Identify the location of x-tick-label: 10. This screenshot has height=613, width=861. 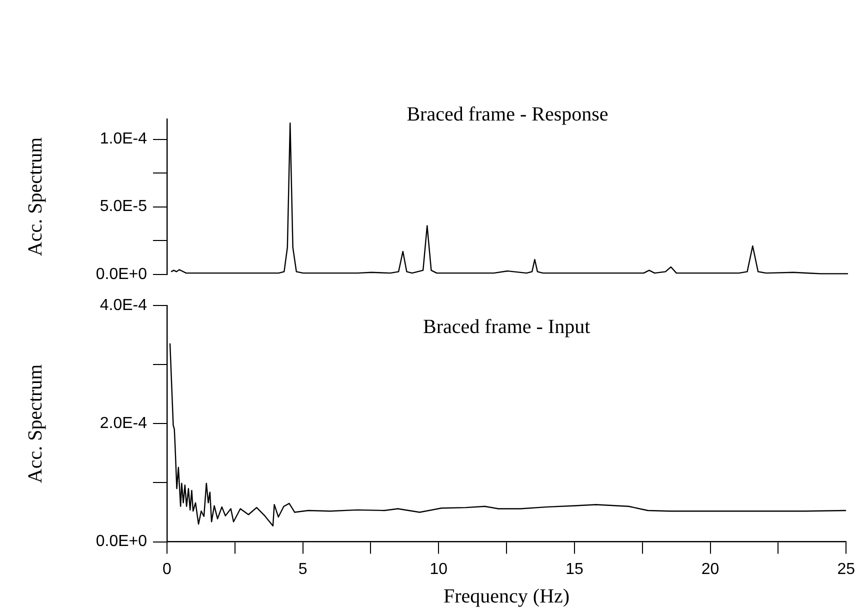
(439, 569).